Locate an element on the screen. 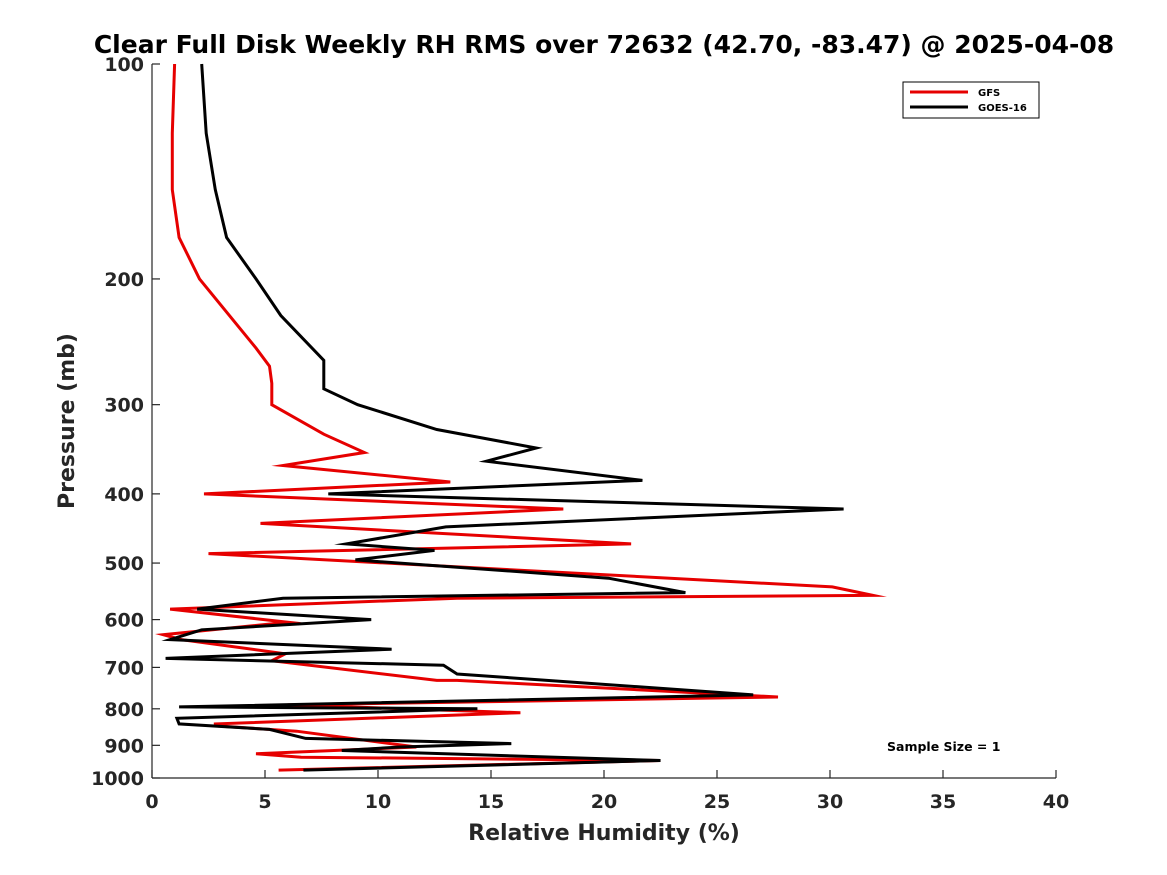 The height and width of the screenshot is (875, 1167). x-tick-label: 15 is located at coordinates (491, 802).